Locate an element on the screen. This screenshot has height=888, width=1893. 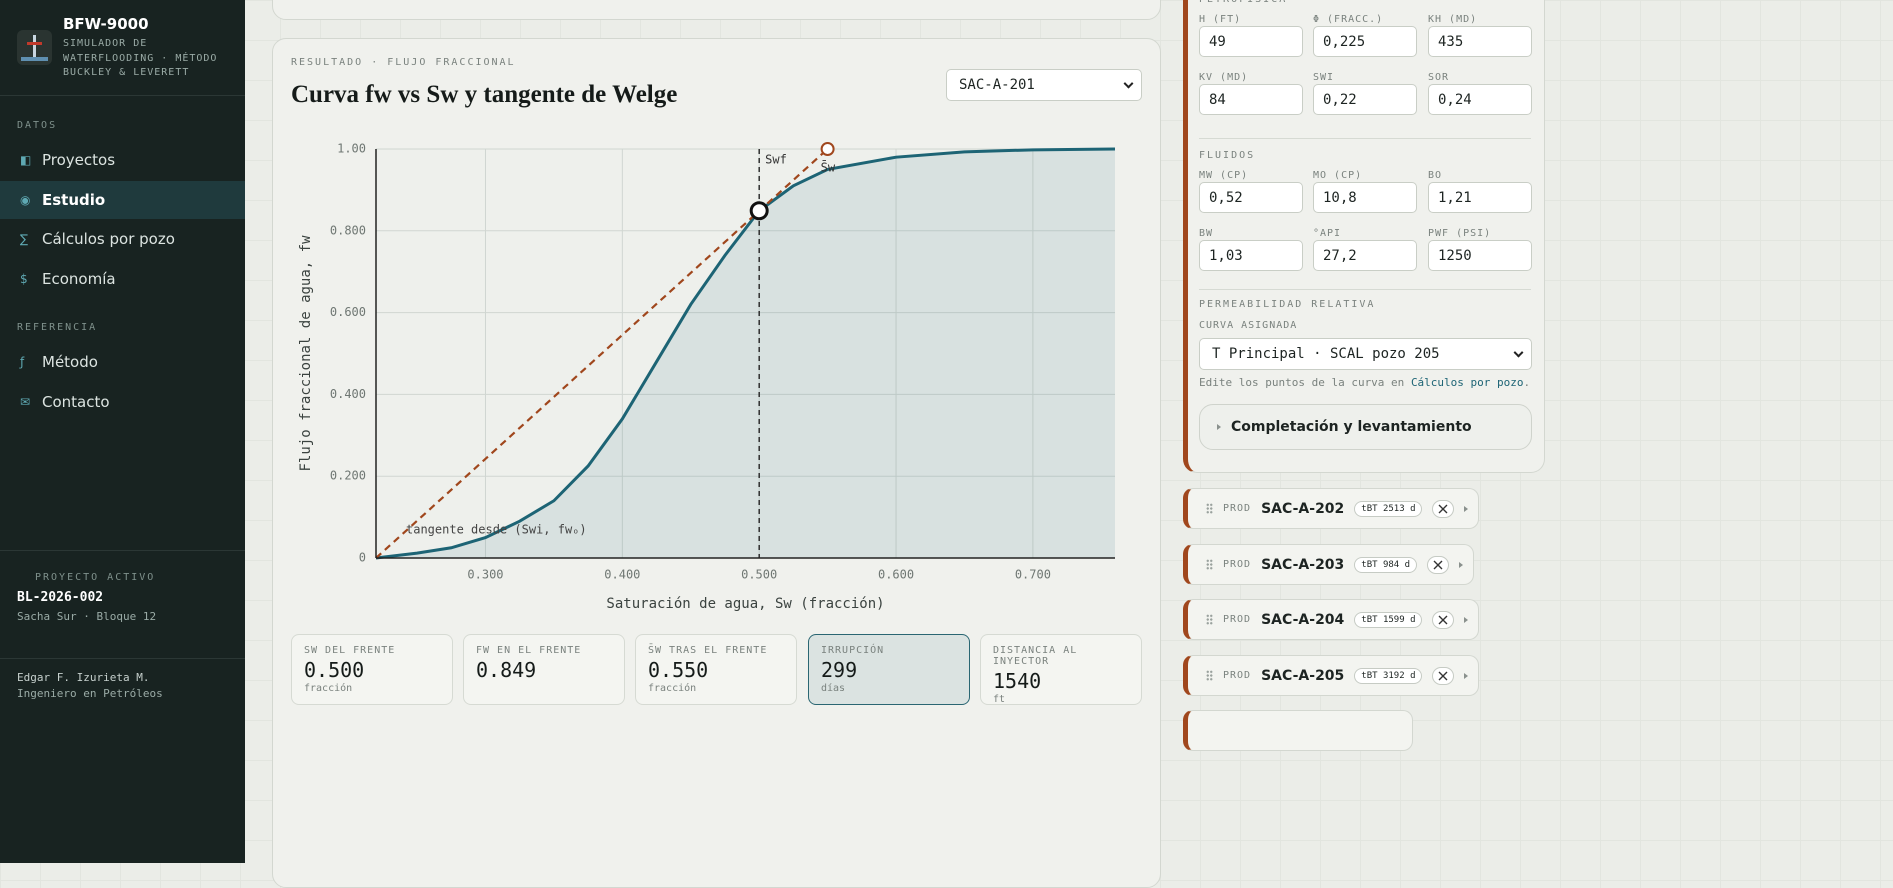
x-tick-label: 0.300 is located at coordinates (485, 575).